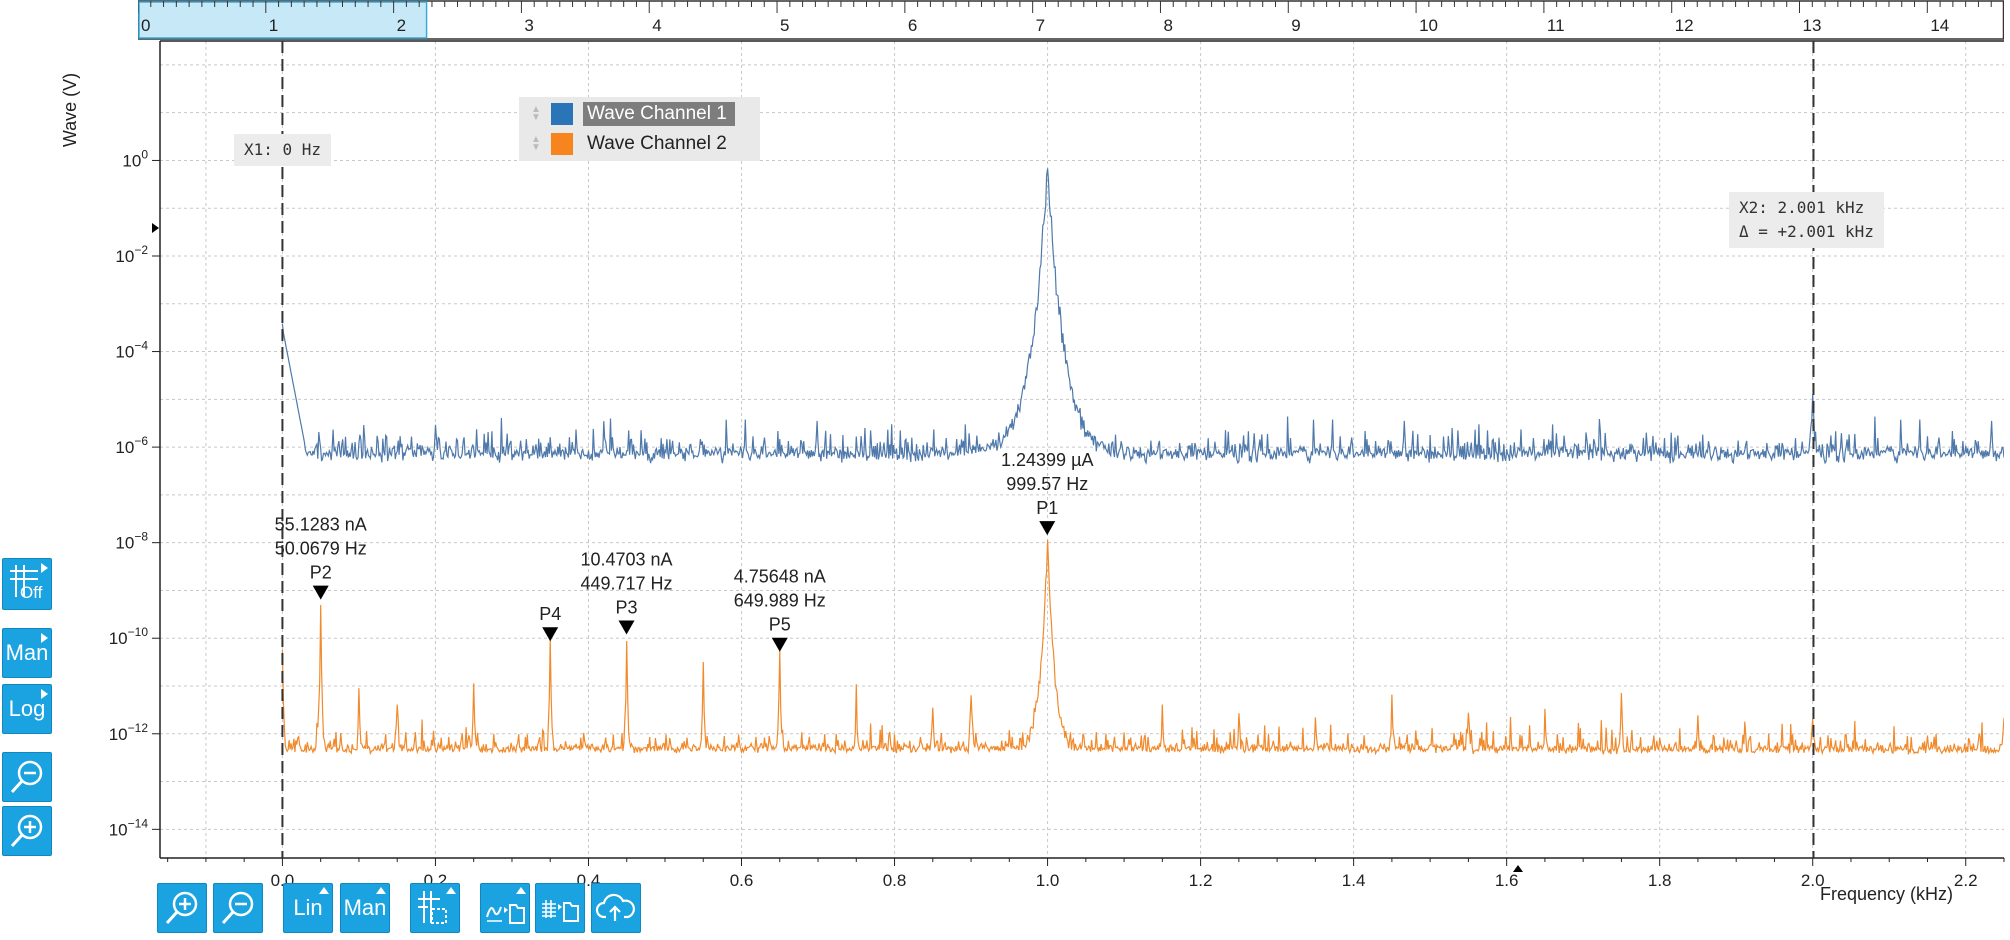 The height and width of the screenshot is (940, 2010). I want to click on cursor-toggle-button, so click(435, 908).